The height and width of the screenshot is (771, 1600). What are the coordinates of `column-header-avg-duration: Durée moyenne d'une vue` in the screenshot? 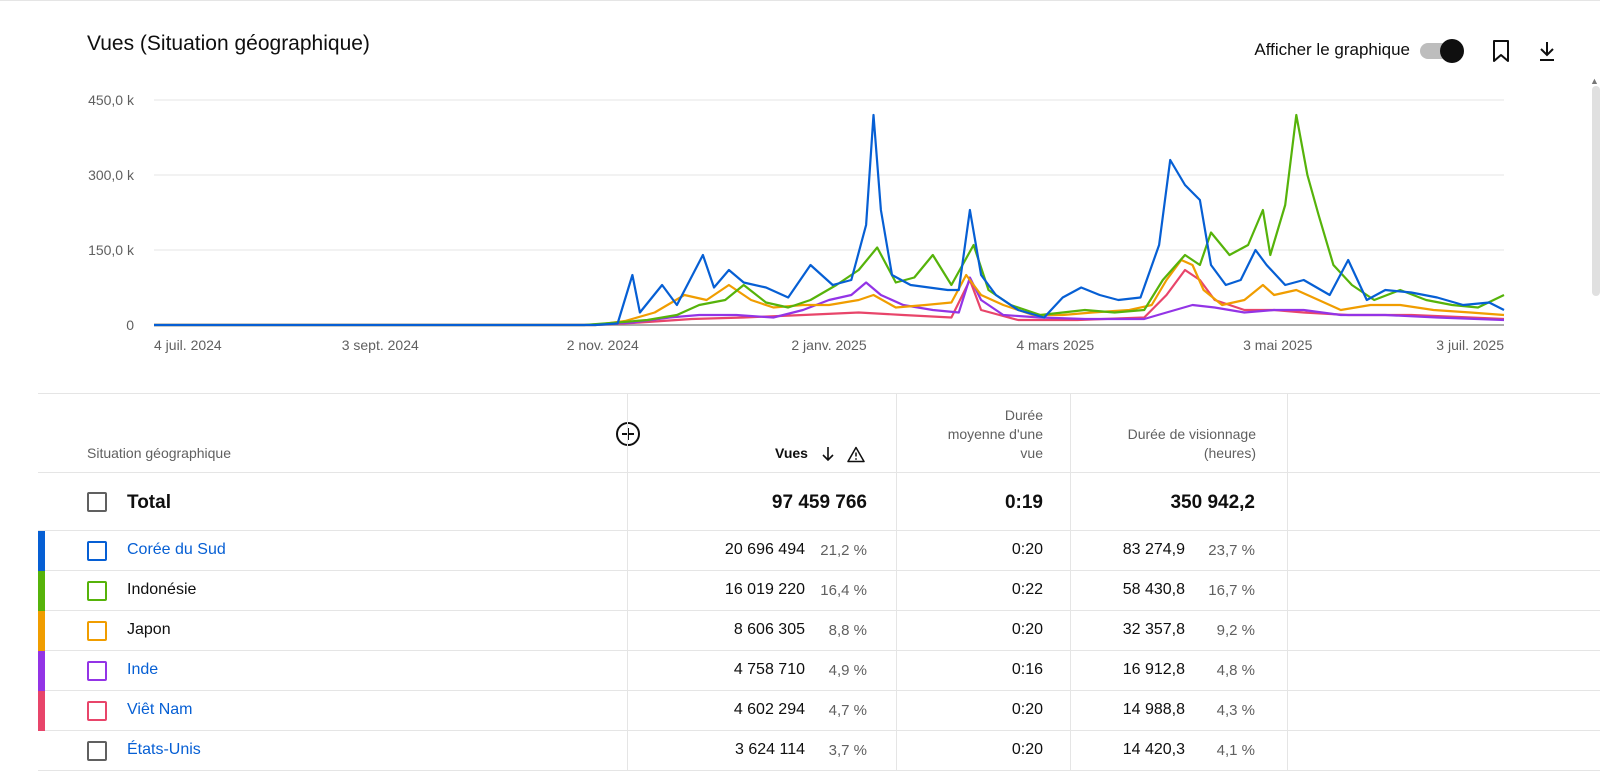 It's located at (982, 434).